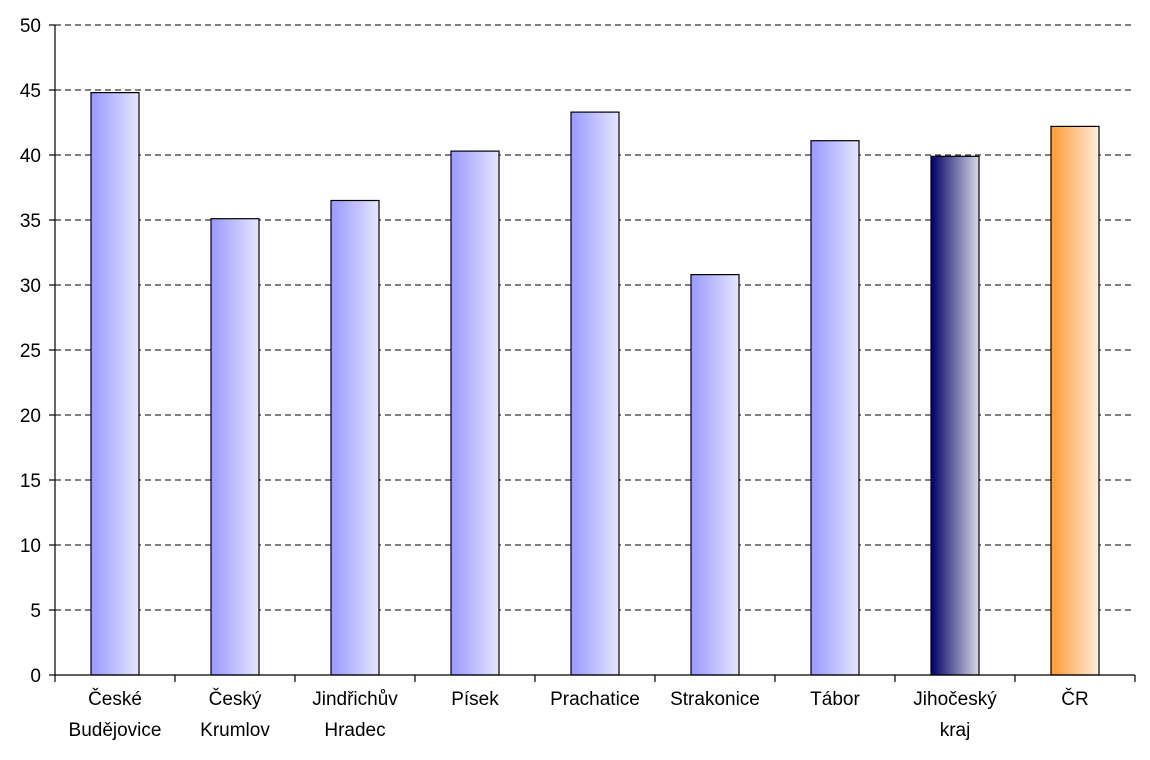  Describe the element at coordinates (115, 730) in the screenshot. I see `x-category-label: Budějovice` at that location.